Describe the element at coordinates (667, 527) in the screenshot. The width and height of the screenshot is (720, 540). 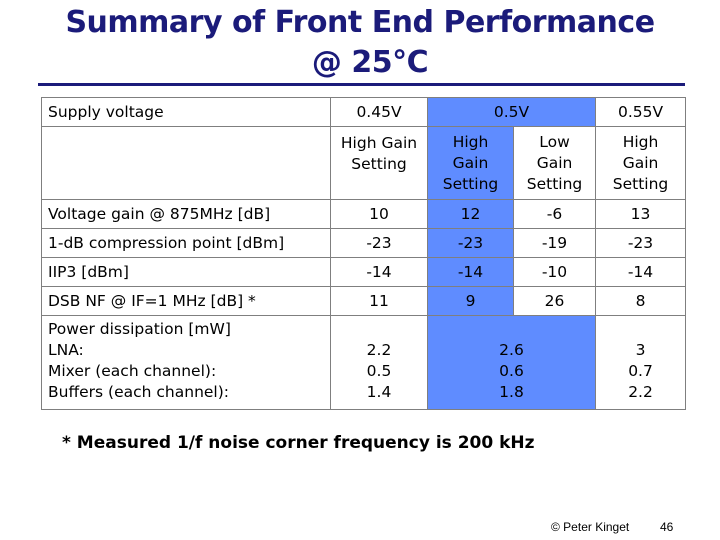
I see `page-number: 46` at that location.